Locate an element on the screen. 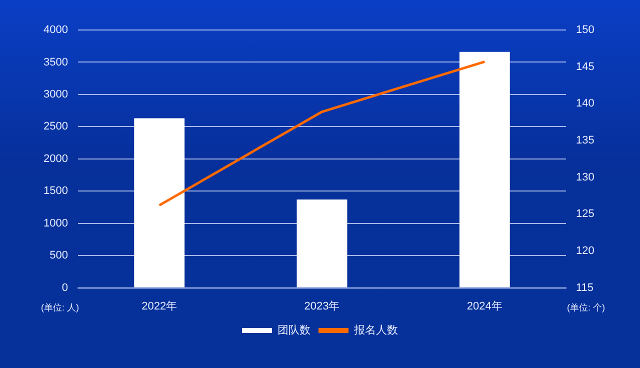  y2-tick-label: 135 is located at coordinates (585, 140).